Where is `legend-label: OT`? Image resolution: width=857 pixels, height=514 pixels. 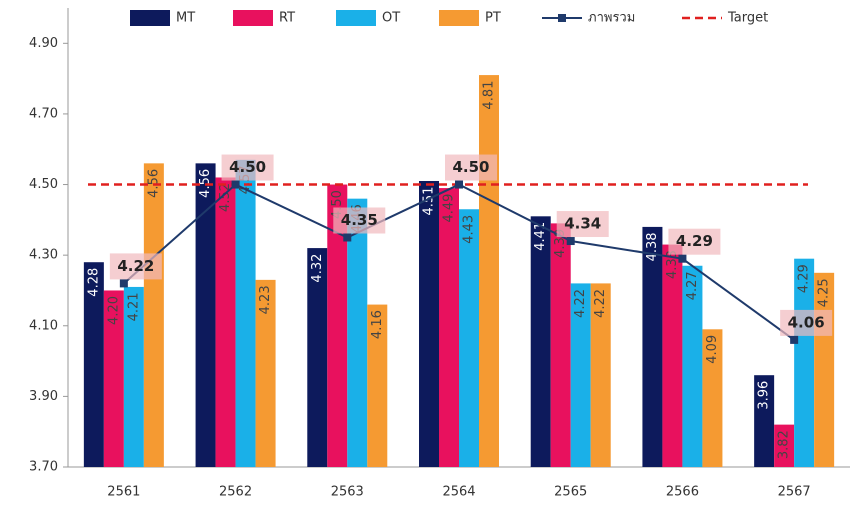
legend-label: OT is located at coordinates (391, 18).